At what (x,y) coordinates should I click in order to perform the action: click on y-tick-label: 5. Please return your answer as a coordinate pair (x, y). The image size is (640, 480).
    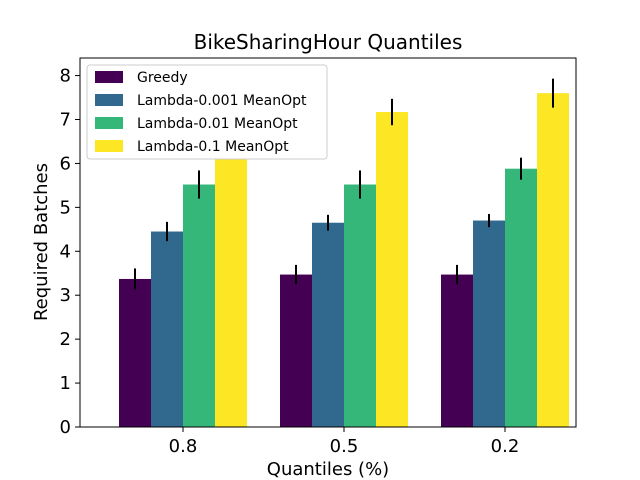
    Looking at the image, I should click on (65, 207).